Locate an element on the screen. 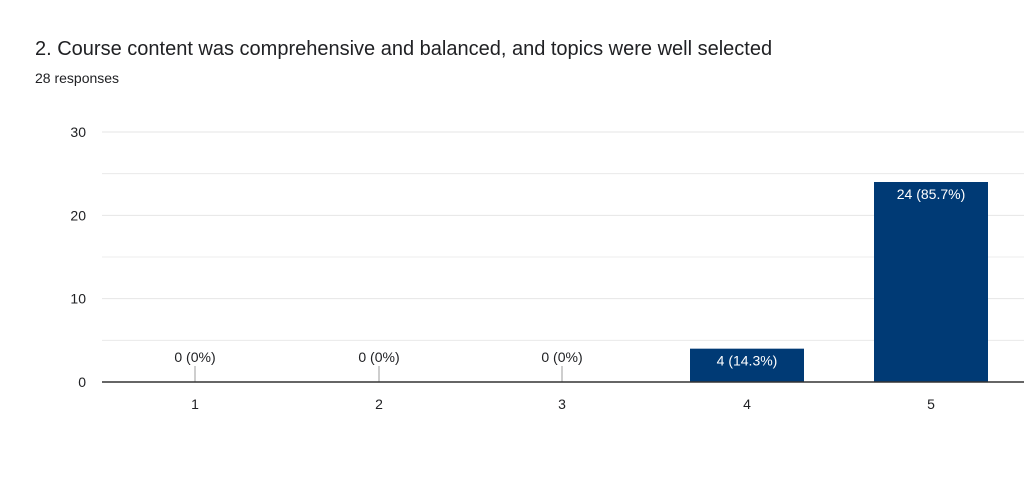  x-tick-label: 4 is located at coordinates (747, 404).